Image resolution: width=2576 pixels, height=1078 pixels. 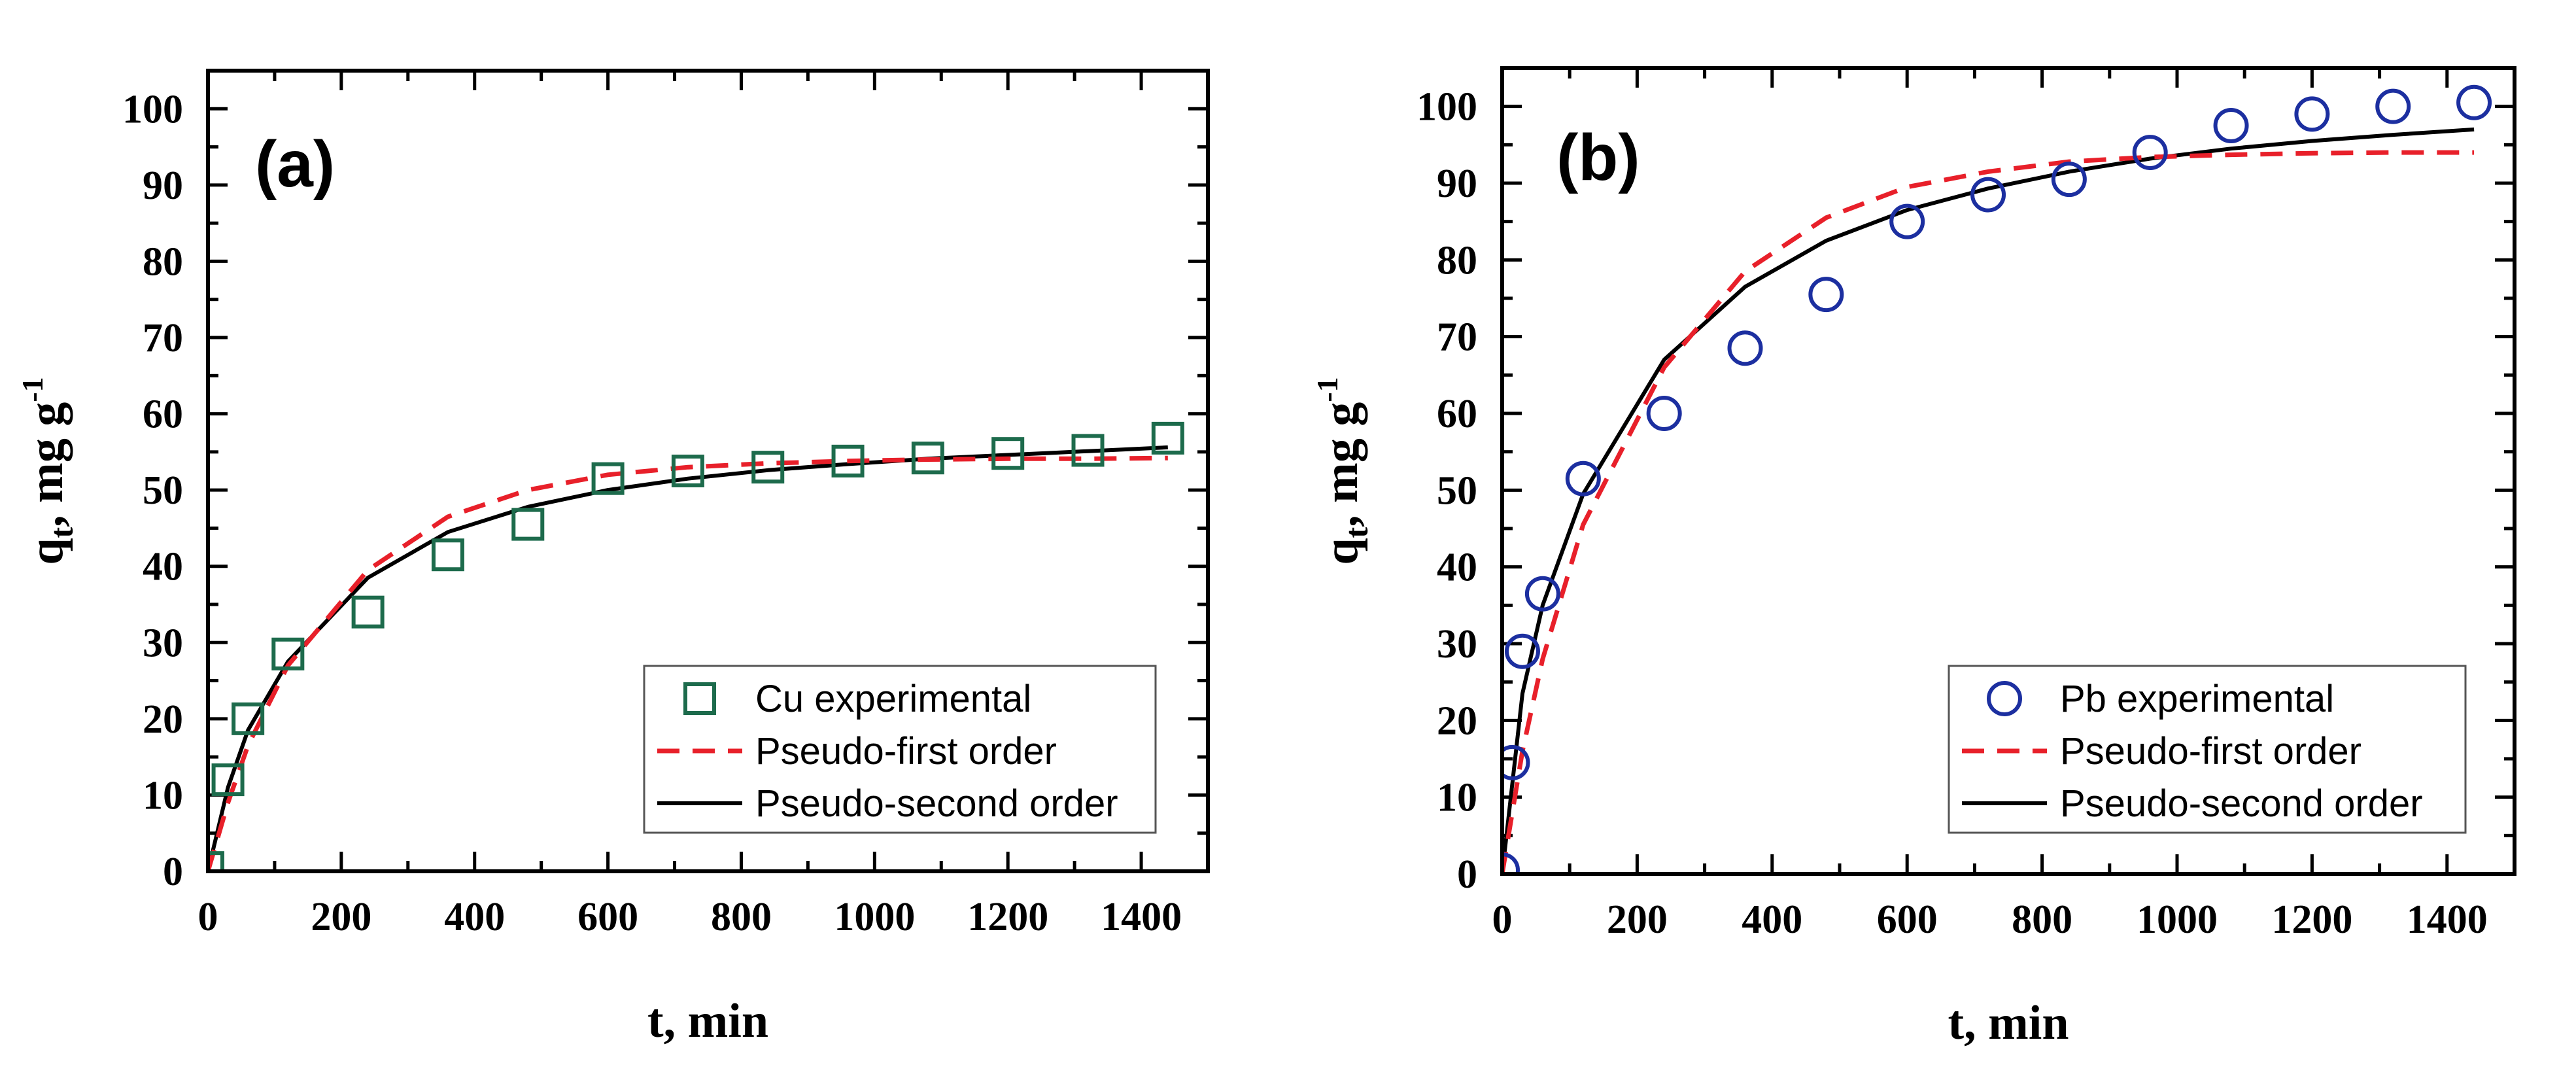 What do you see at coordinates (2197, 699) in the screenshot?
I see `legend-label: Pb experimental` at bounding box center [2197, 699].